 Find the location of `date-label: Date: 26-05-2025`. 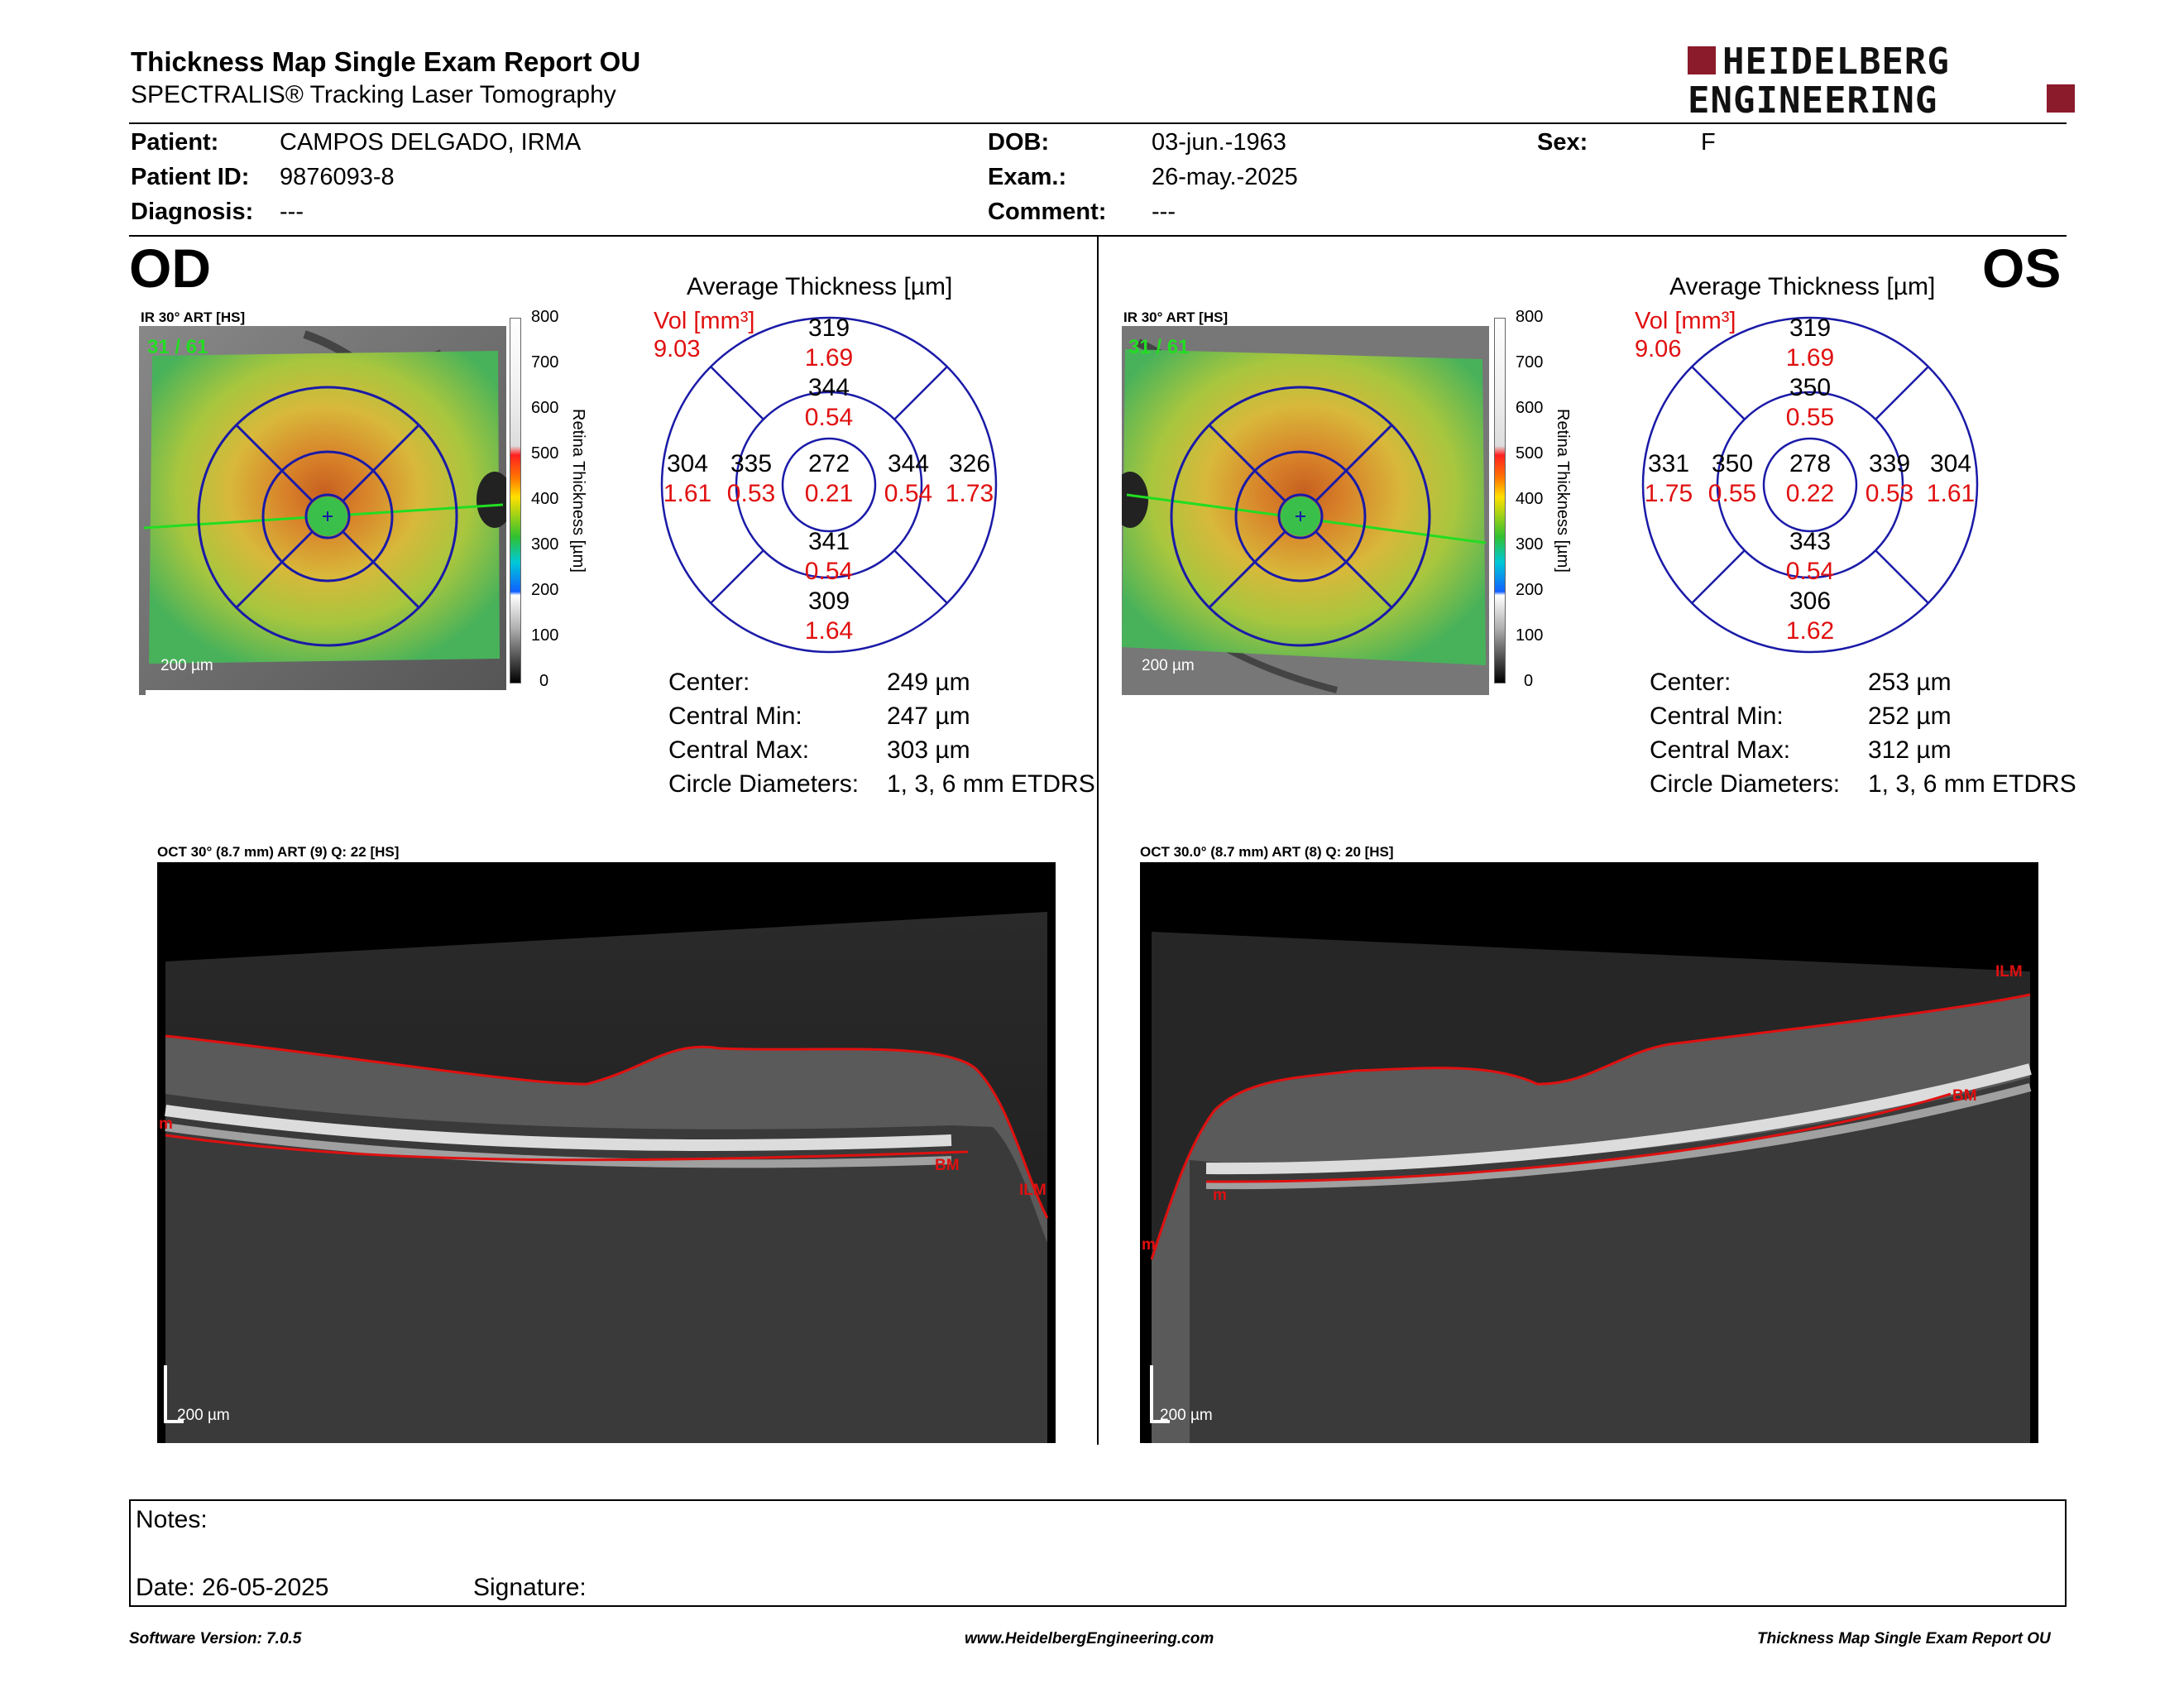

date-label: Date: 26-05-2025 is located at coordinates (232, 1587).